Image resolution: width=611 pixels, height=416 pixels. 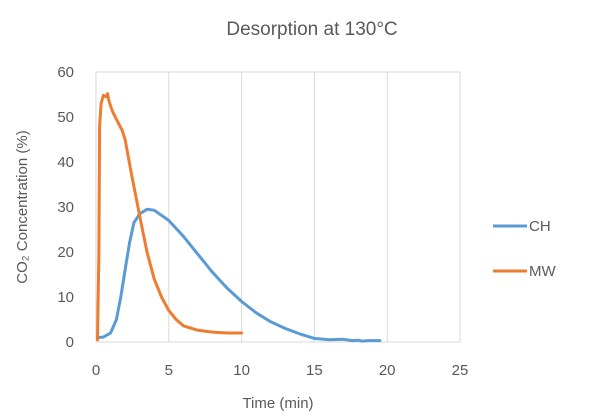 I want to click on y-tick-label: 50, so click(x=65, y=117).